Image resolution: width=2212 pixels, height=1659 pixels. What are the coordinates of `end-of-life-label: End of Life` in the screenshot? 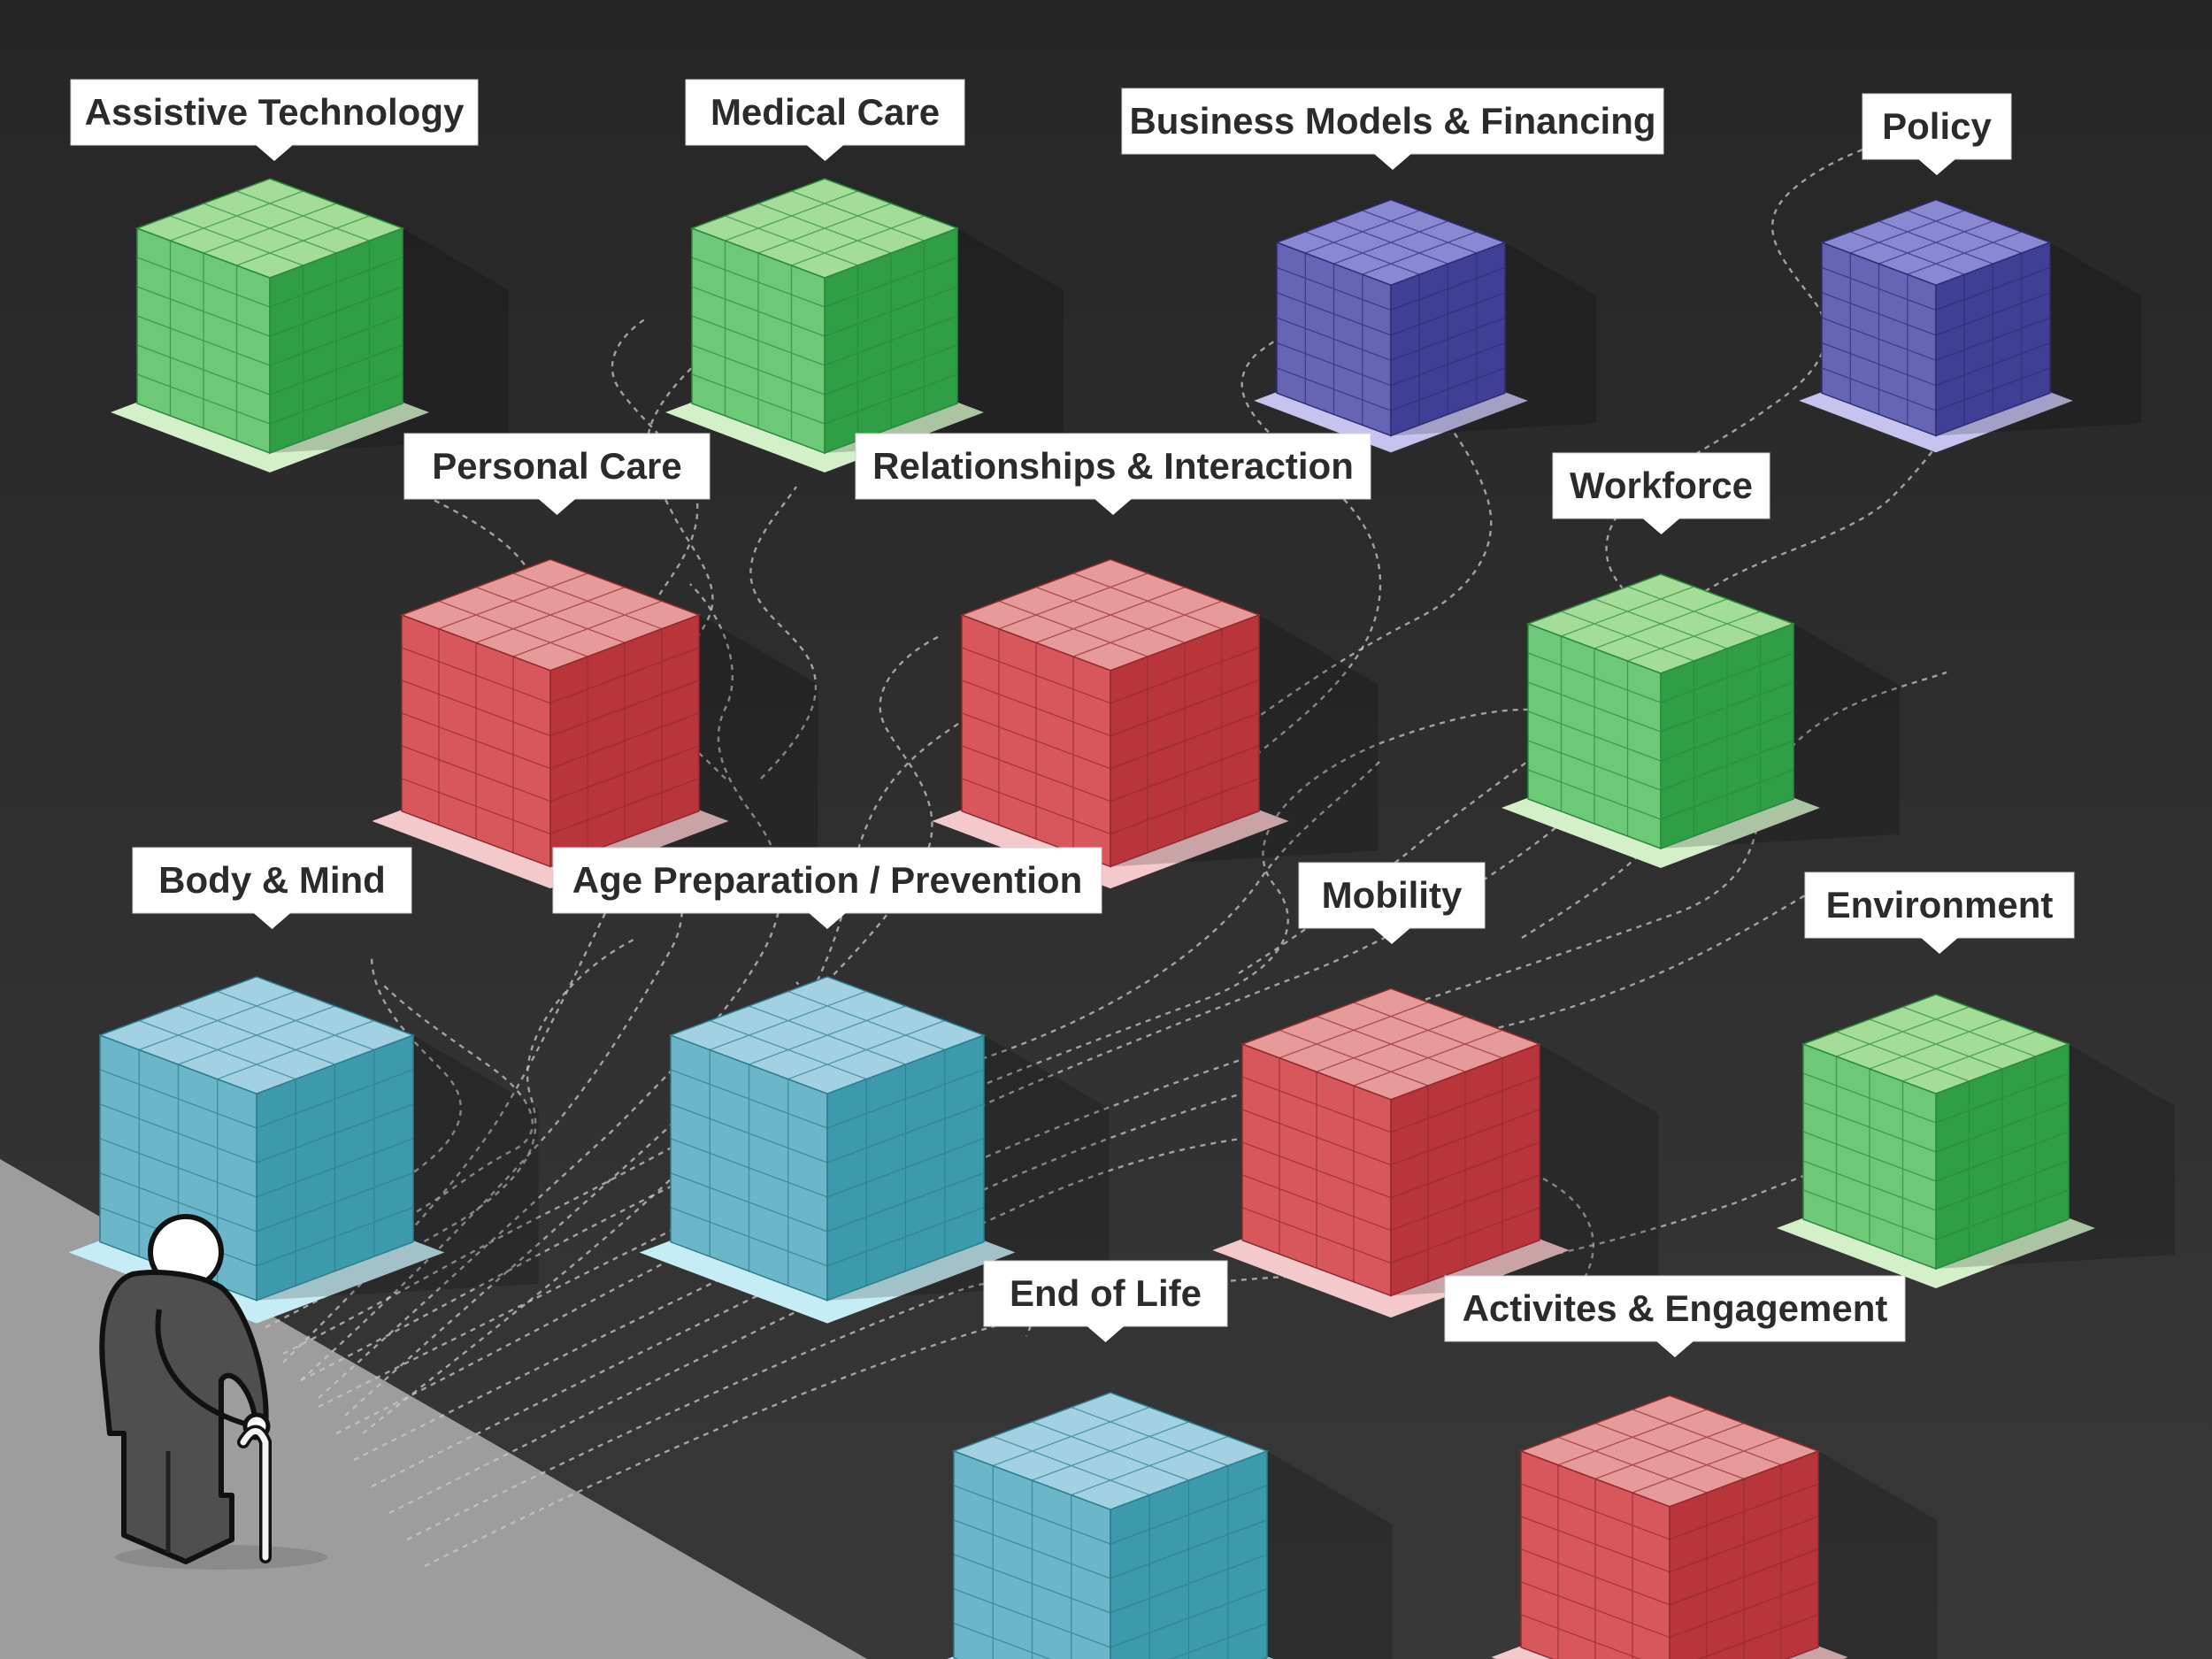 It's located at (1106, 1301).